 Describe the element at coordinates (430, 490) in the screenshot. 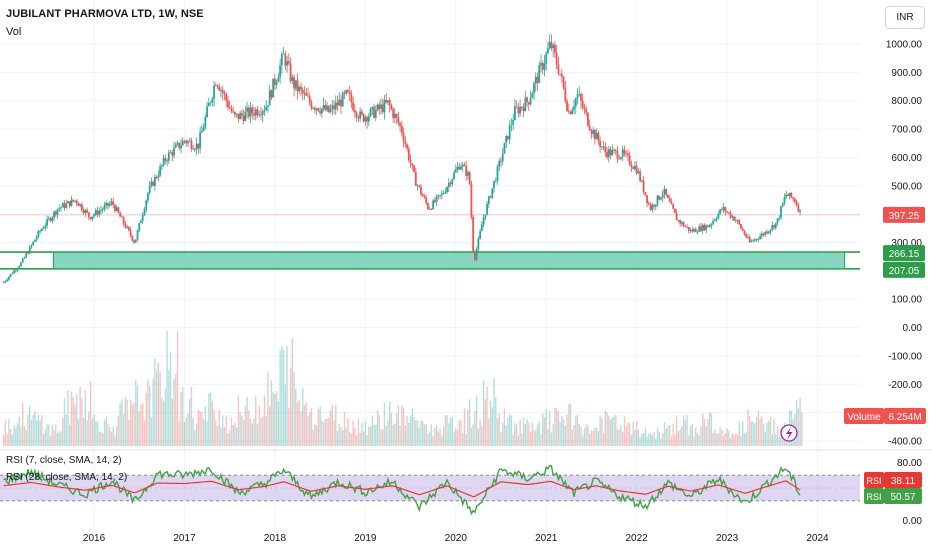

I see `rsi-pane` at that location.